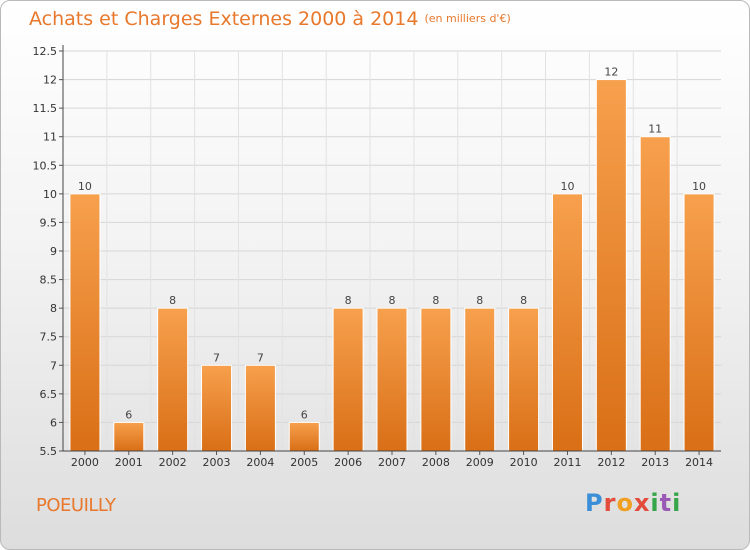 The image size is (750, 550). What do you see at coordinates (655, 462) in the screenshot?
I see `x-tick-label: 2013` at bounding box center [655, 462].